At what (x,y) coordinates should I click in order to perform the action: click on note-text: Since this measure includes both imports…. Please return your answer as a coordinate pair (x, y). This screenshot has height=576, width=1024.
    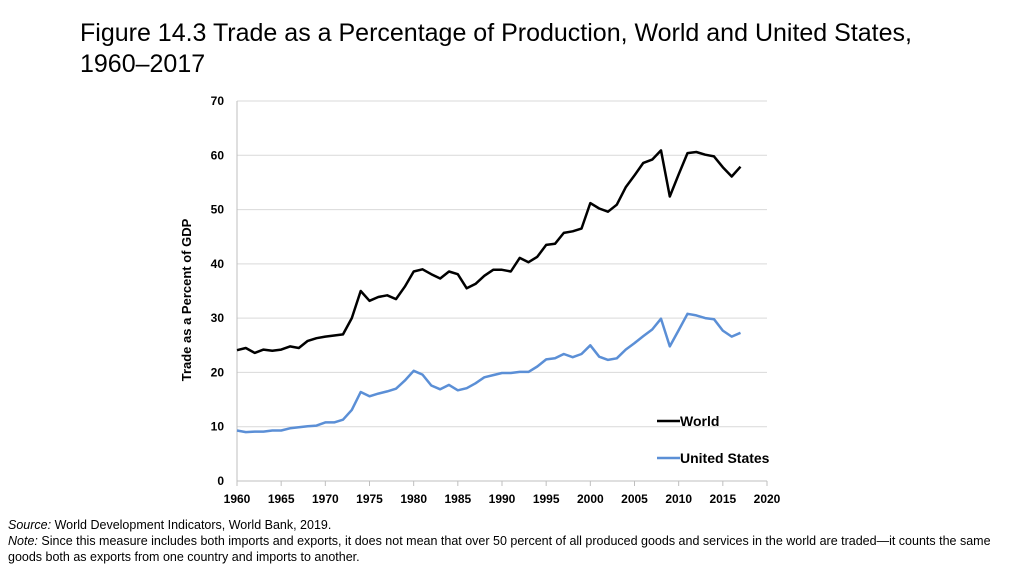
    Looking at the image, I should click on (499, 549).